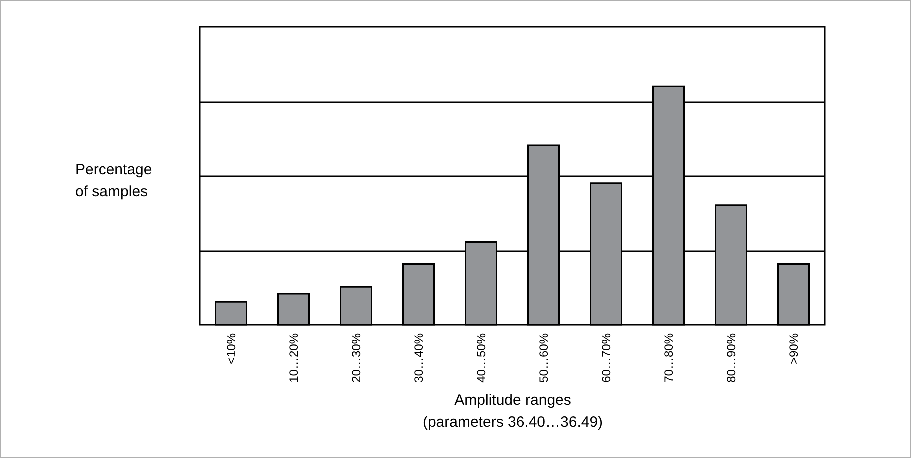 The height and width of the screenshot is (458, 911). What do you see at coordinates (669, 358) in the screenshot?
I see `x-tick-label: 70…80%` at bounding box center [669, 358].